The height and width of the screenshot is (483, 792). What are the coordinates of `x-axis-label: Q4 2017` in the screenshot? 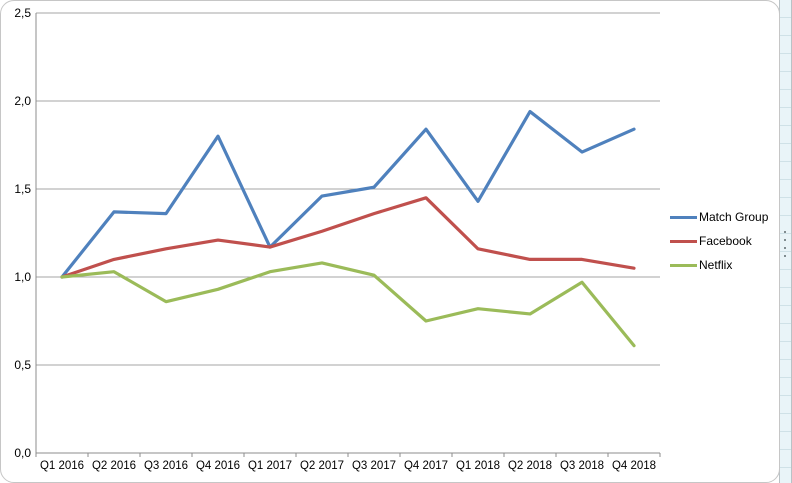 It's located at (426, 466).